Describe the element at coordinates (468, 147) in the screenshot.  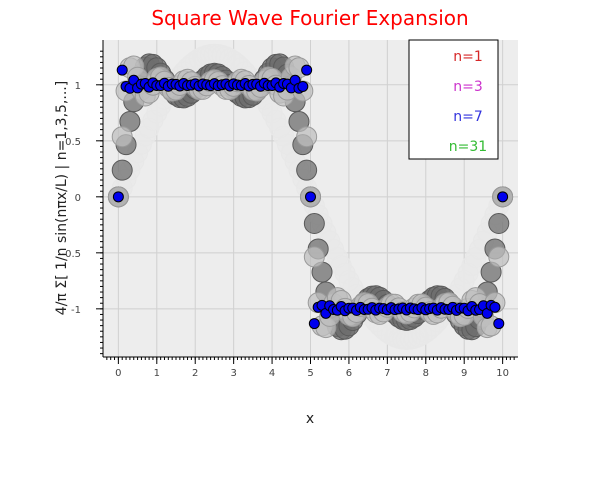
I see `legend-entry: n=31` at that location.